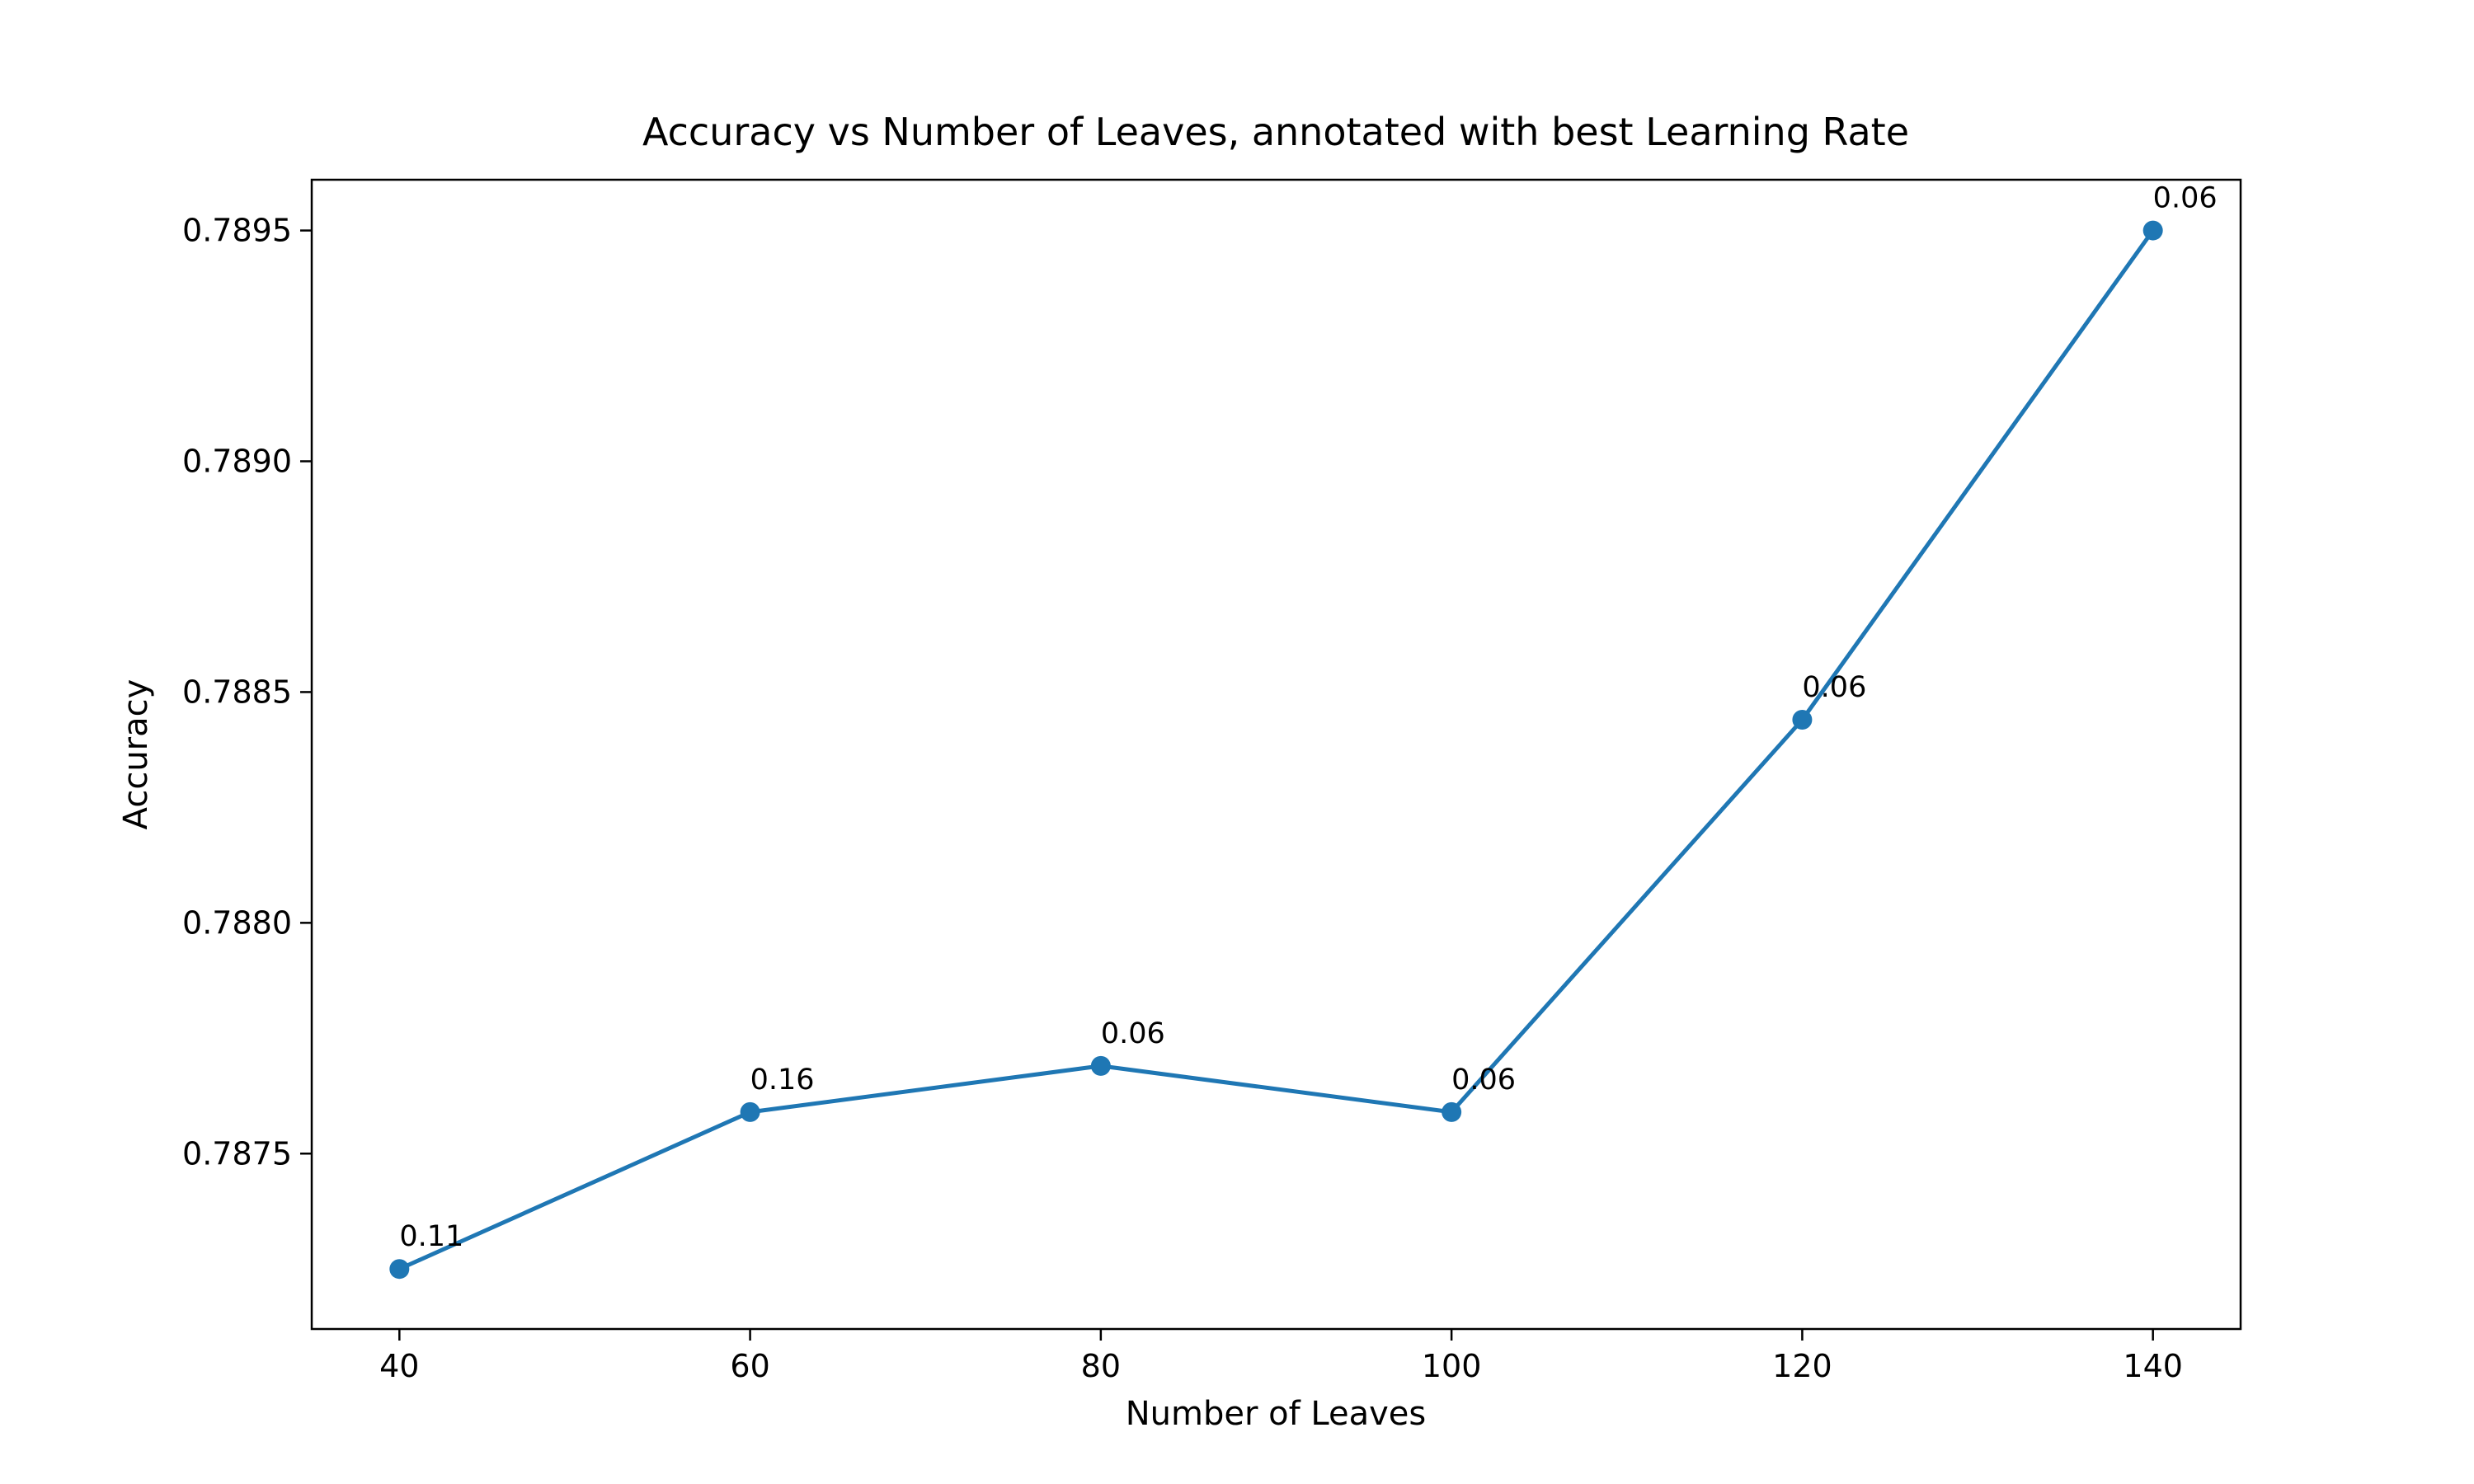 This screenshot has height=1484, width=2474. I want to click on x-tick-label: 60, so click(749, 1366).